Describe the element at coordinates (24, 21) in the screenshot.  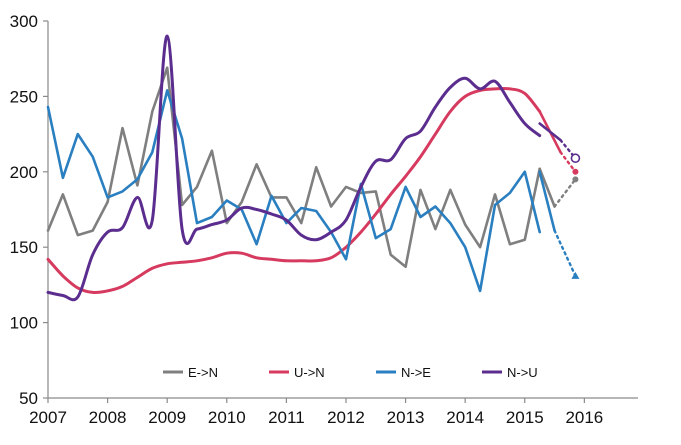
I see `y-tick-label: 300` at that location.